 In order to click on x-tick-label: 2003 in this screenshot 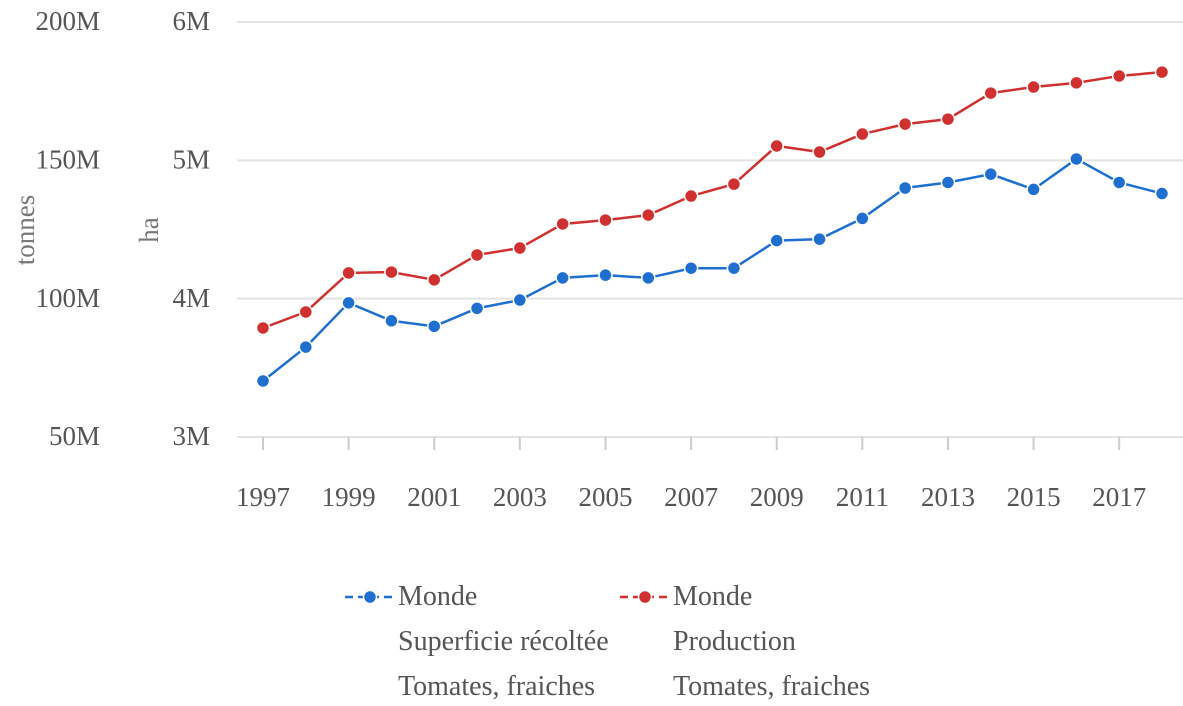, I will do `click(520, 497)`.